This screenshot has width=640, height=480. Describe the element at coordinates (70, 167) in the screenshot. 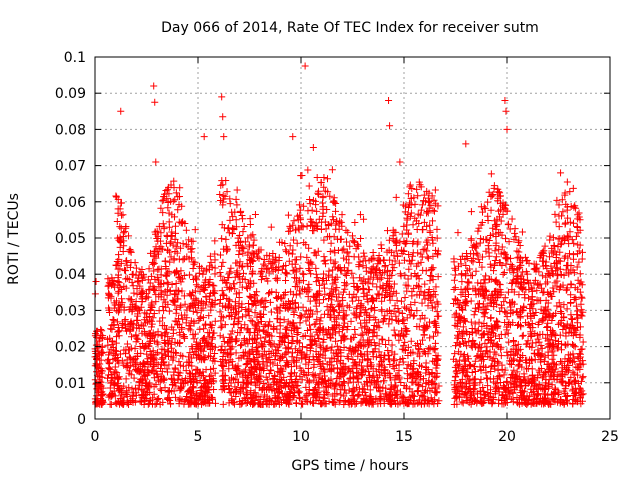

I see `y-tick-label: 0.07` at that location.